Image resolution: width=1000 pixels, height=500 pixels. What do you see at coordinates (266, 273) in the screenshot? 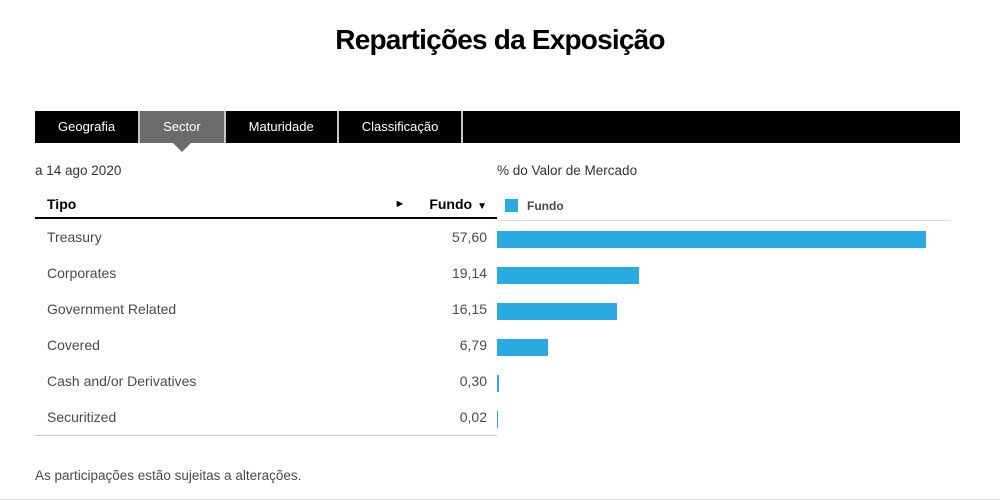
I see `table-row: Corporates 19,14` at bounding box center [266, 273].